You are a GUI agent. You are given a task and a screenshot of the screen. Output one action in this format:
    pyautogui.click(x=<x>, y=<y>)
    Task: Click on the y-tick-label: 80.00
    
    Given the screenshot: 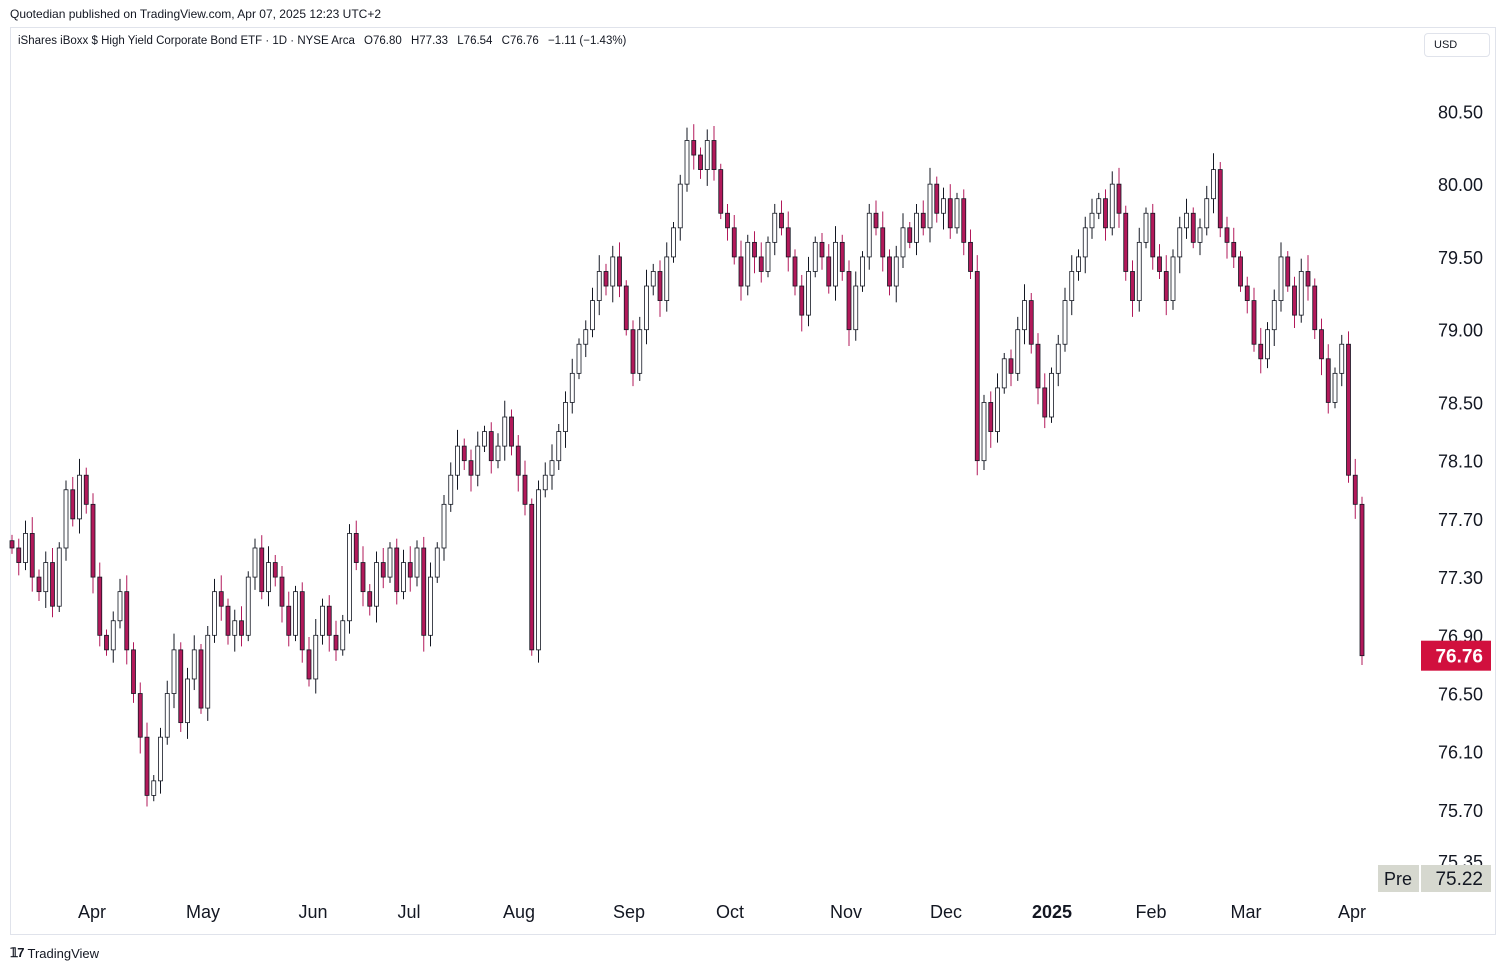 What is the action you would take?
    pyautogui.click(x=1460, y=185)
    